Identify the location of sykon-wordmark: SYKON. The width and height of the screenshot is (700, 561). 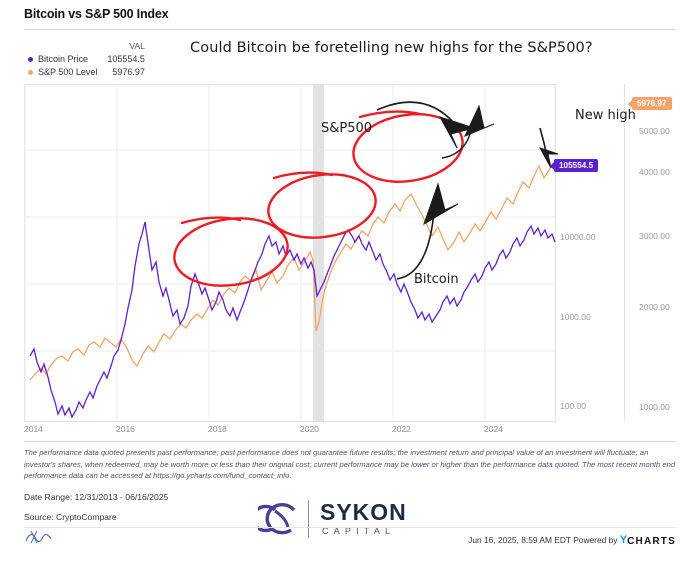
(363, 512).